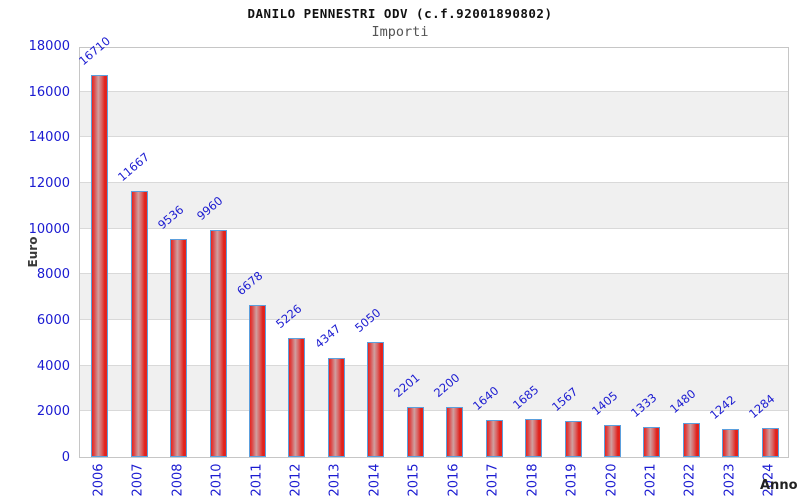 The height and width of the screenshot is (500, 800). What do you see at coordinates (494, 438) in the screenshot?
I see `bar-2017` at bounding box center [494, 438].